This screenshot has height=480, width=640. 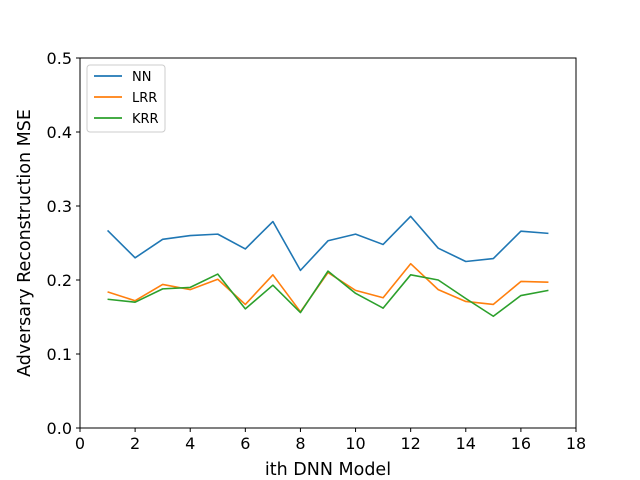 I want to click on legend-label-nn: NN, so click(x=141, y=77).